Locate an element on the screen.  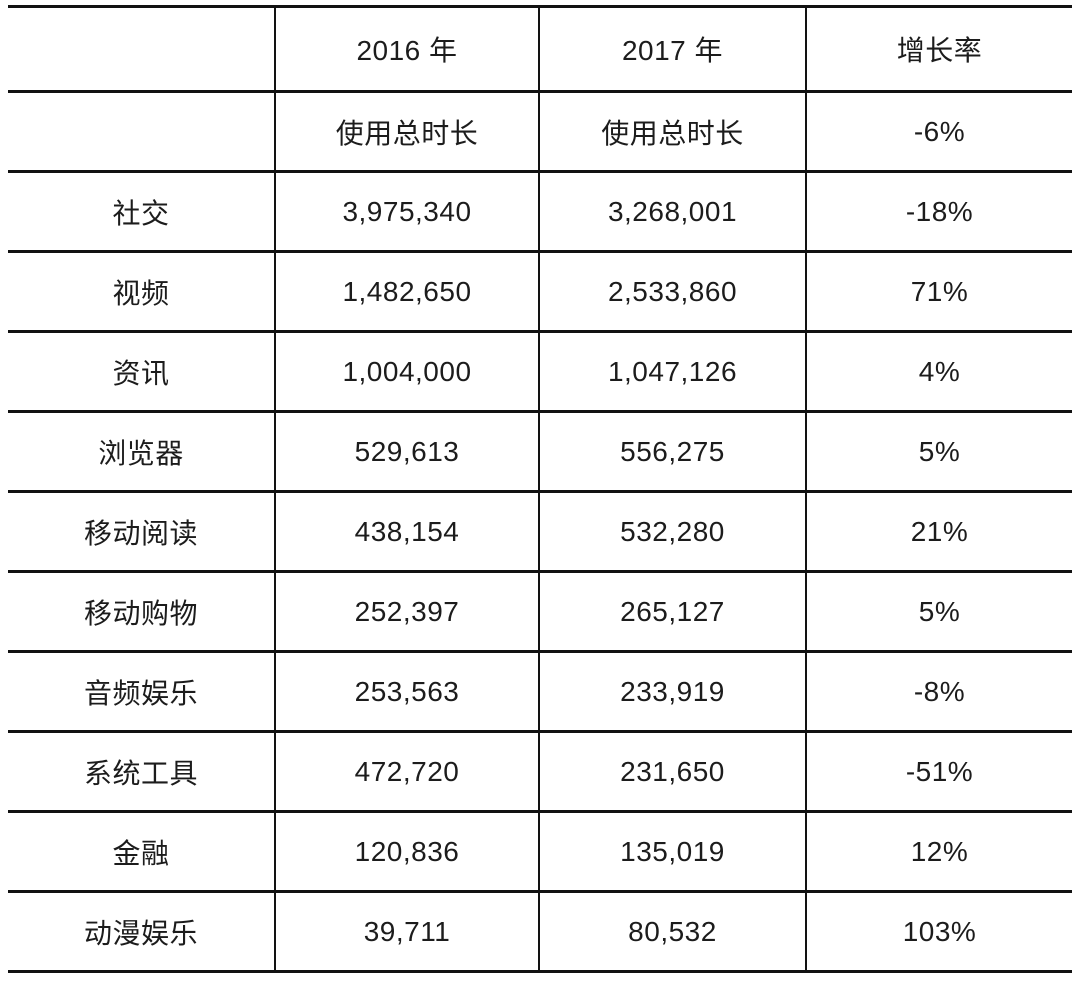
header-cell-growth-rate: 增长率 is located at coordinates (938, 48).